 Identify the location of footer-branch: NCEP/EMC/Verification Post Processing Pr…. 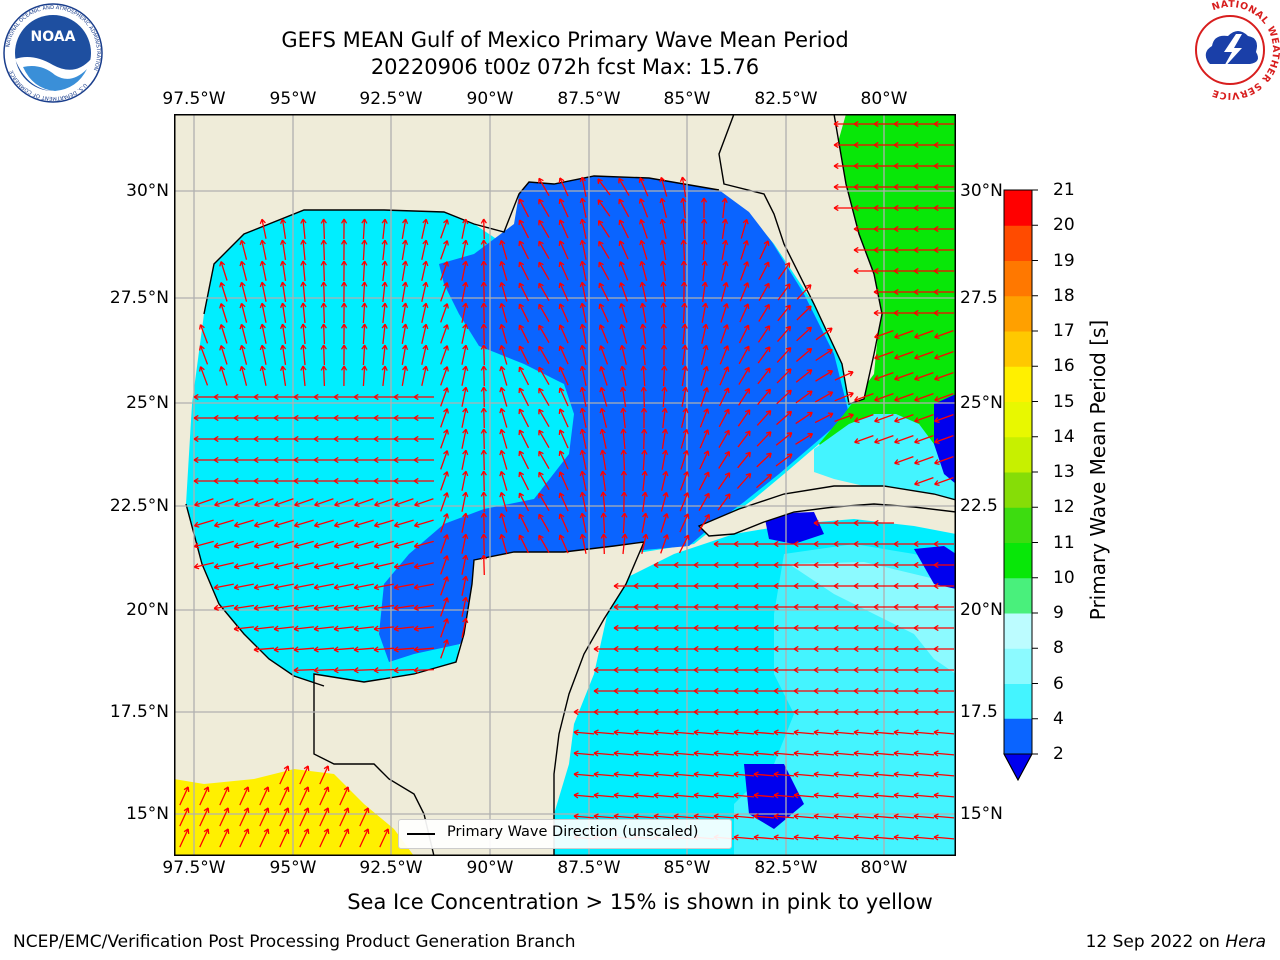
(294, 942).